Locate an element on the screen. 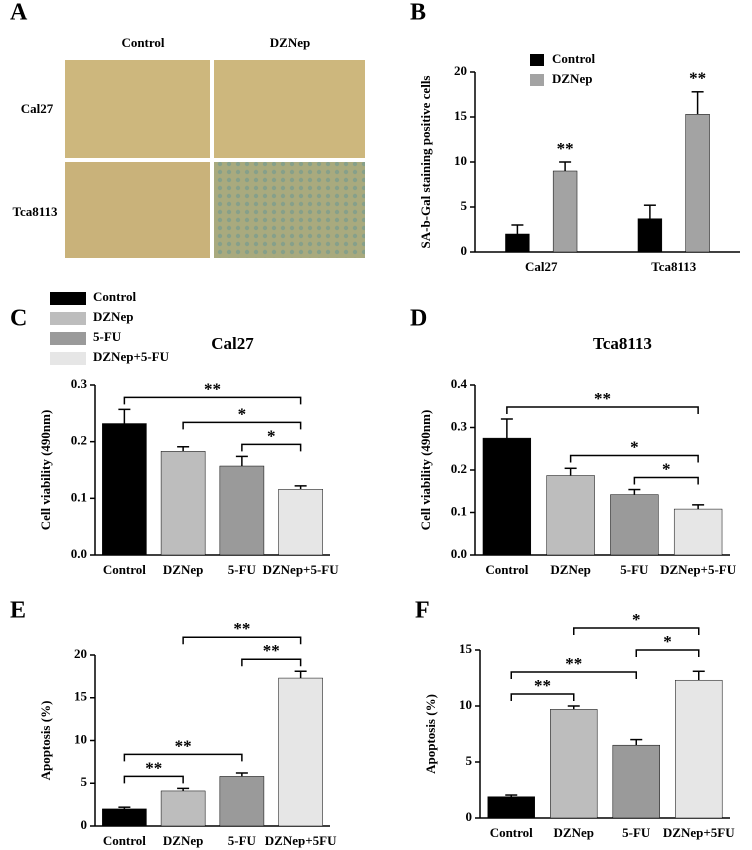 This screenshot has height=850, width=752. panel-label: A is located at coordinates (19, 13).